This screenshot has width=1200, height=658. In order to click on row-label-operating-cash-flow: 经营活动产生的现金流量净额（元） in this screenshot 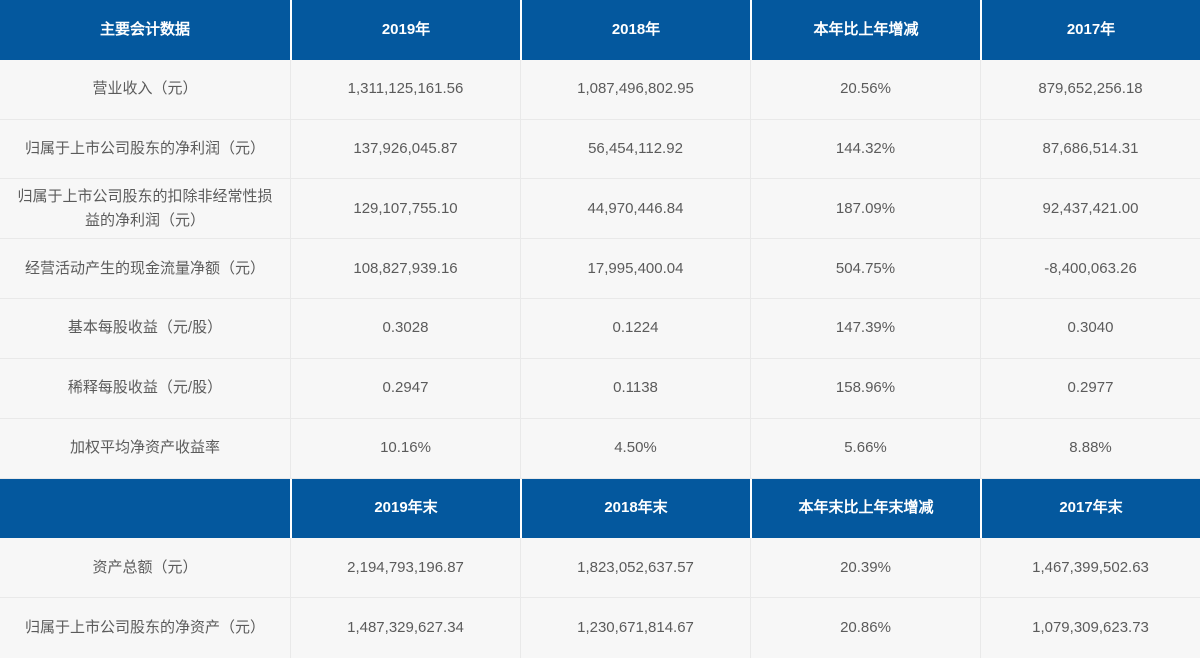, I will do `click(145, 269)`.